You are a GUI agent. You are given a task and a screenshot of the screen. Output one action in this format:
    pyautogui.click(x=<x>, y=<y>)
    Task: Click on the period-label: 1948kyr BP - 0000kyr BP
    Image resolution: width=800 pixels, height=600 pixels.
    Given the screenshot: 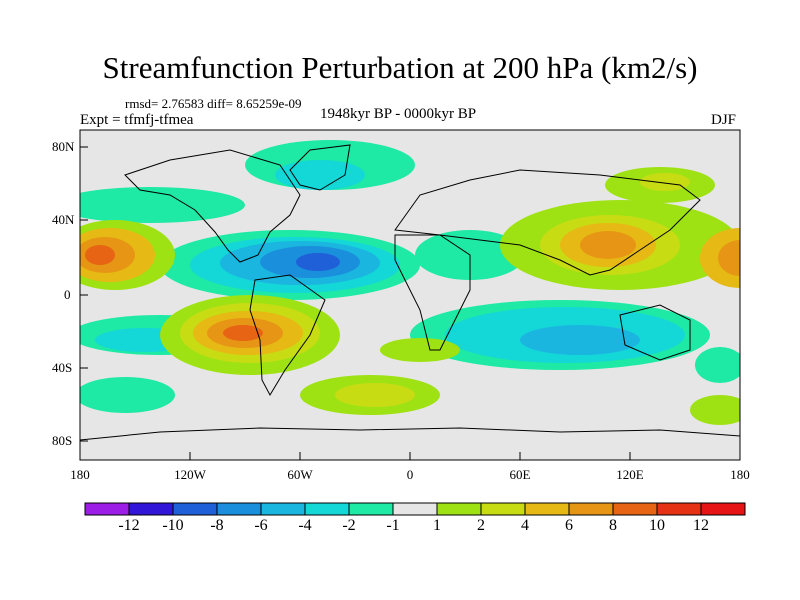 What is the action you would take?
    pyautogui.click(x=398, y=114)
    